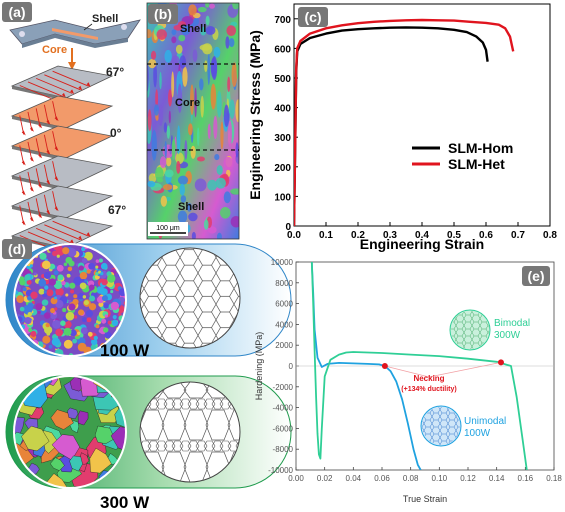  What do you see at coordinates (75, 34) in the screenshot?
I see `core-strip` at bounding box center [75, 34].